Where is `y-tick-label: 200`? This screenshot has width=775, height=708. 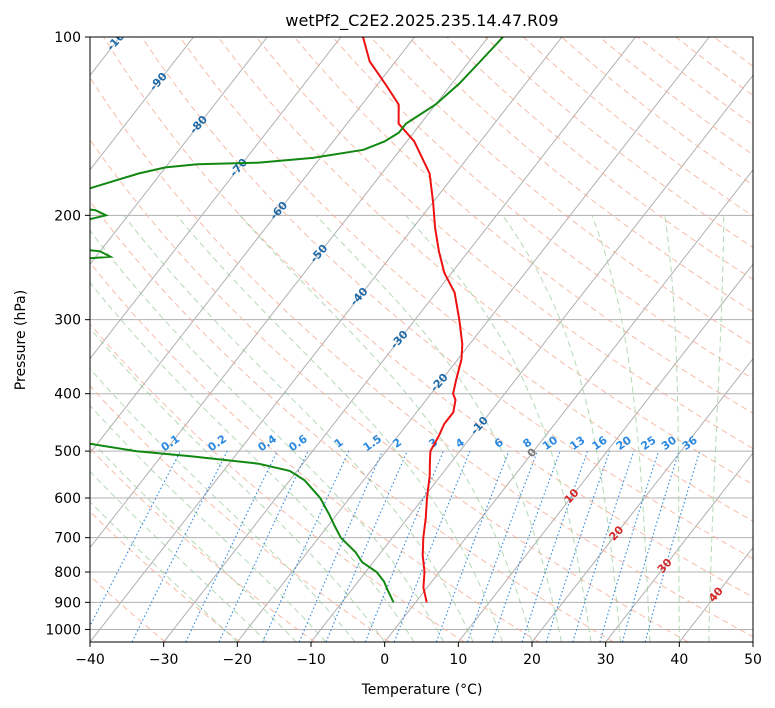 y-tick-label: 200 is located at coordinates (67, 216).